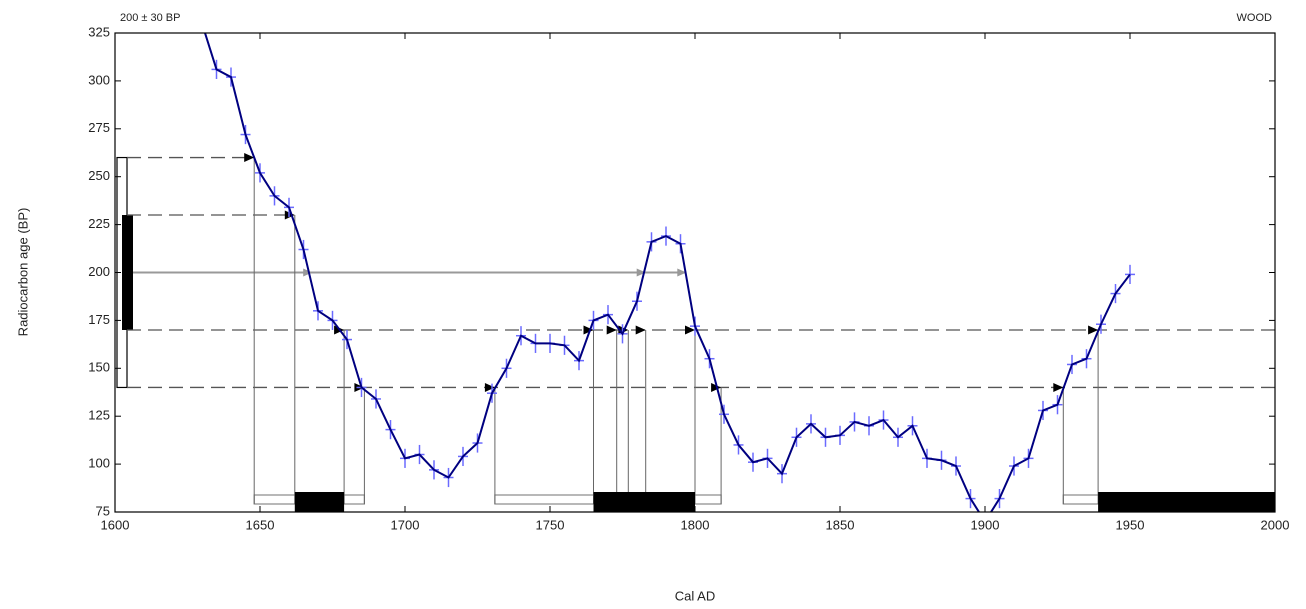 The image size is (1306, 609). Describe the element at coordinates (99, 319) in the screenshot. I see `y-tick-label: 175` at that location.